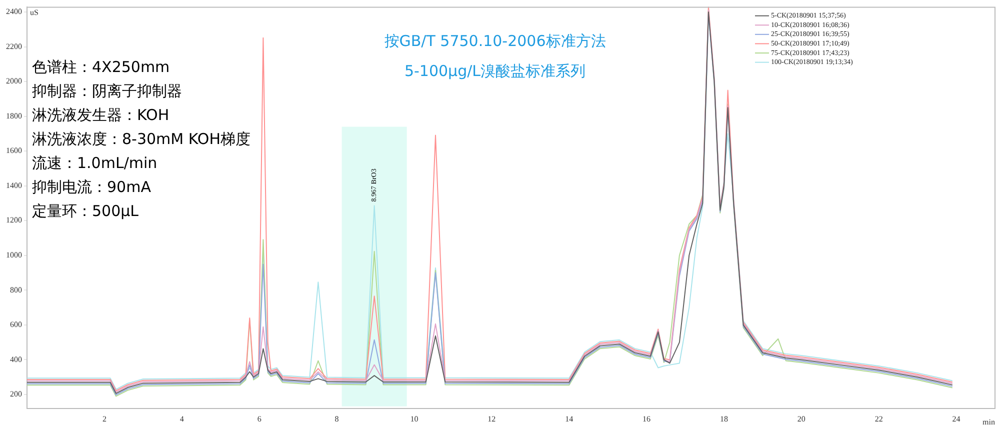  What do you see at coordinates (495, 71) in the screenshot?
I see `text: 5-100μg/L溴酸盐标准系列` at bounding box center [495, 71].